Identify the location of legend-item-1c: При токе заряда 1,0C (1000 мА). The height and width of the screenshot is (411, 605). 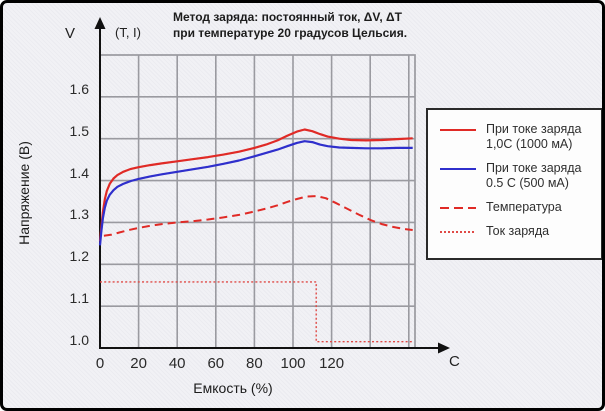
(516, 137).